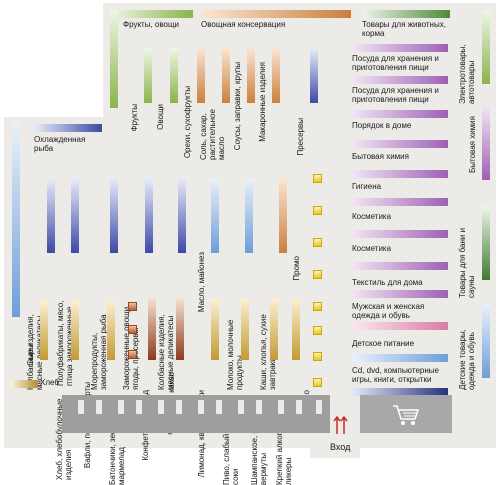 This screenshot has height=485, width=500. Describe the element at coordinates (151, 14) in the screenshot. I see `shelf-fruits-veg` at that location.